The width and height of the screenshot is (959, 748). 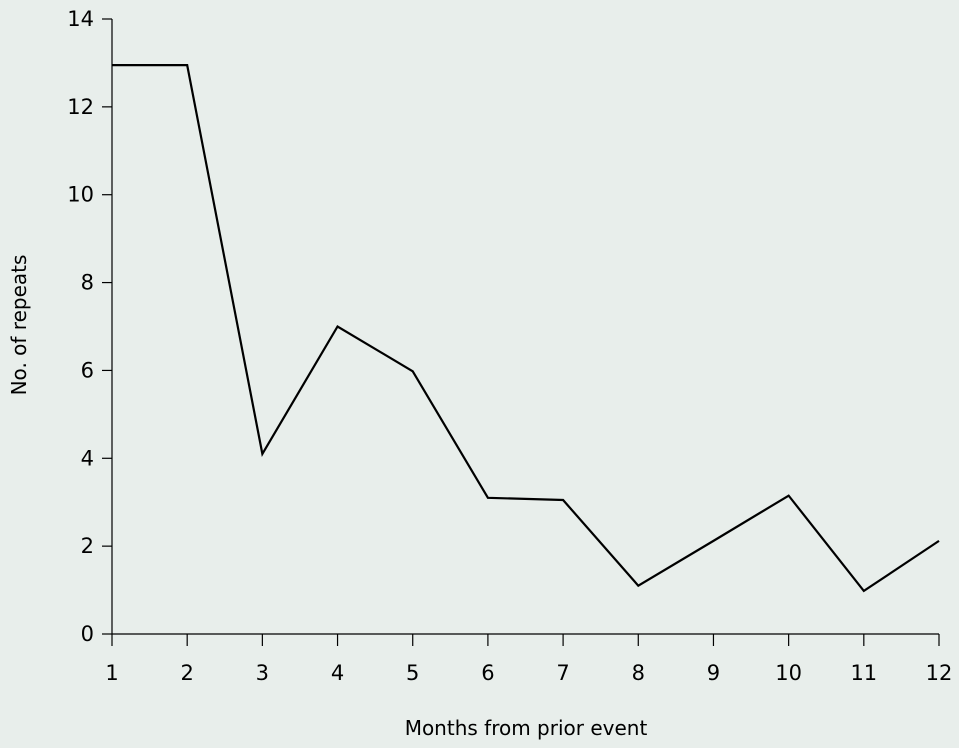 I want to click on y-tick-label: 2, so click(x=87, y=546).